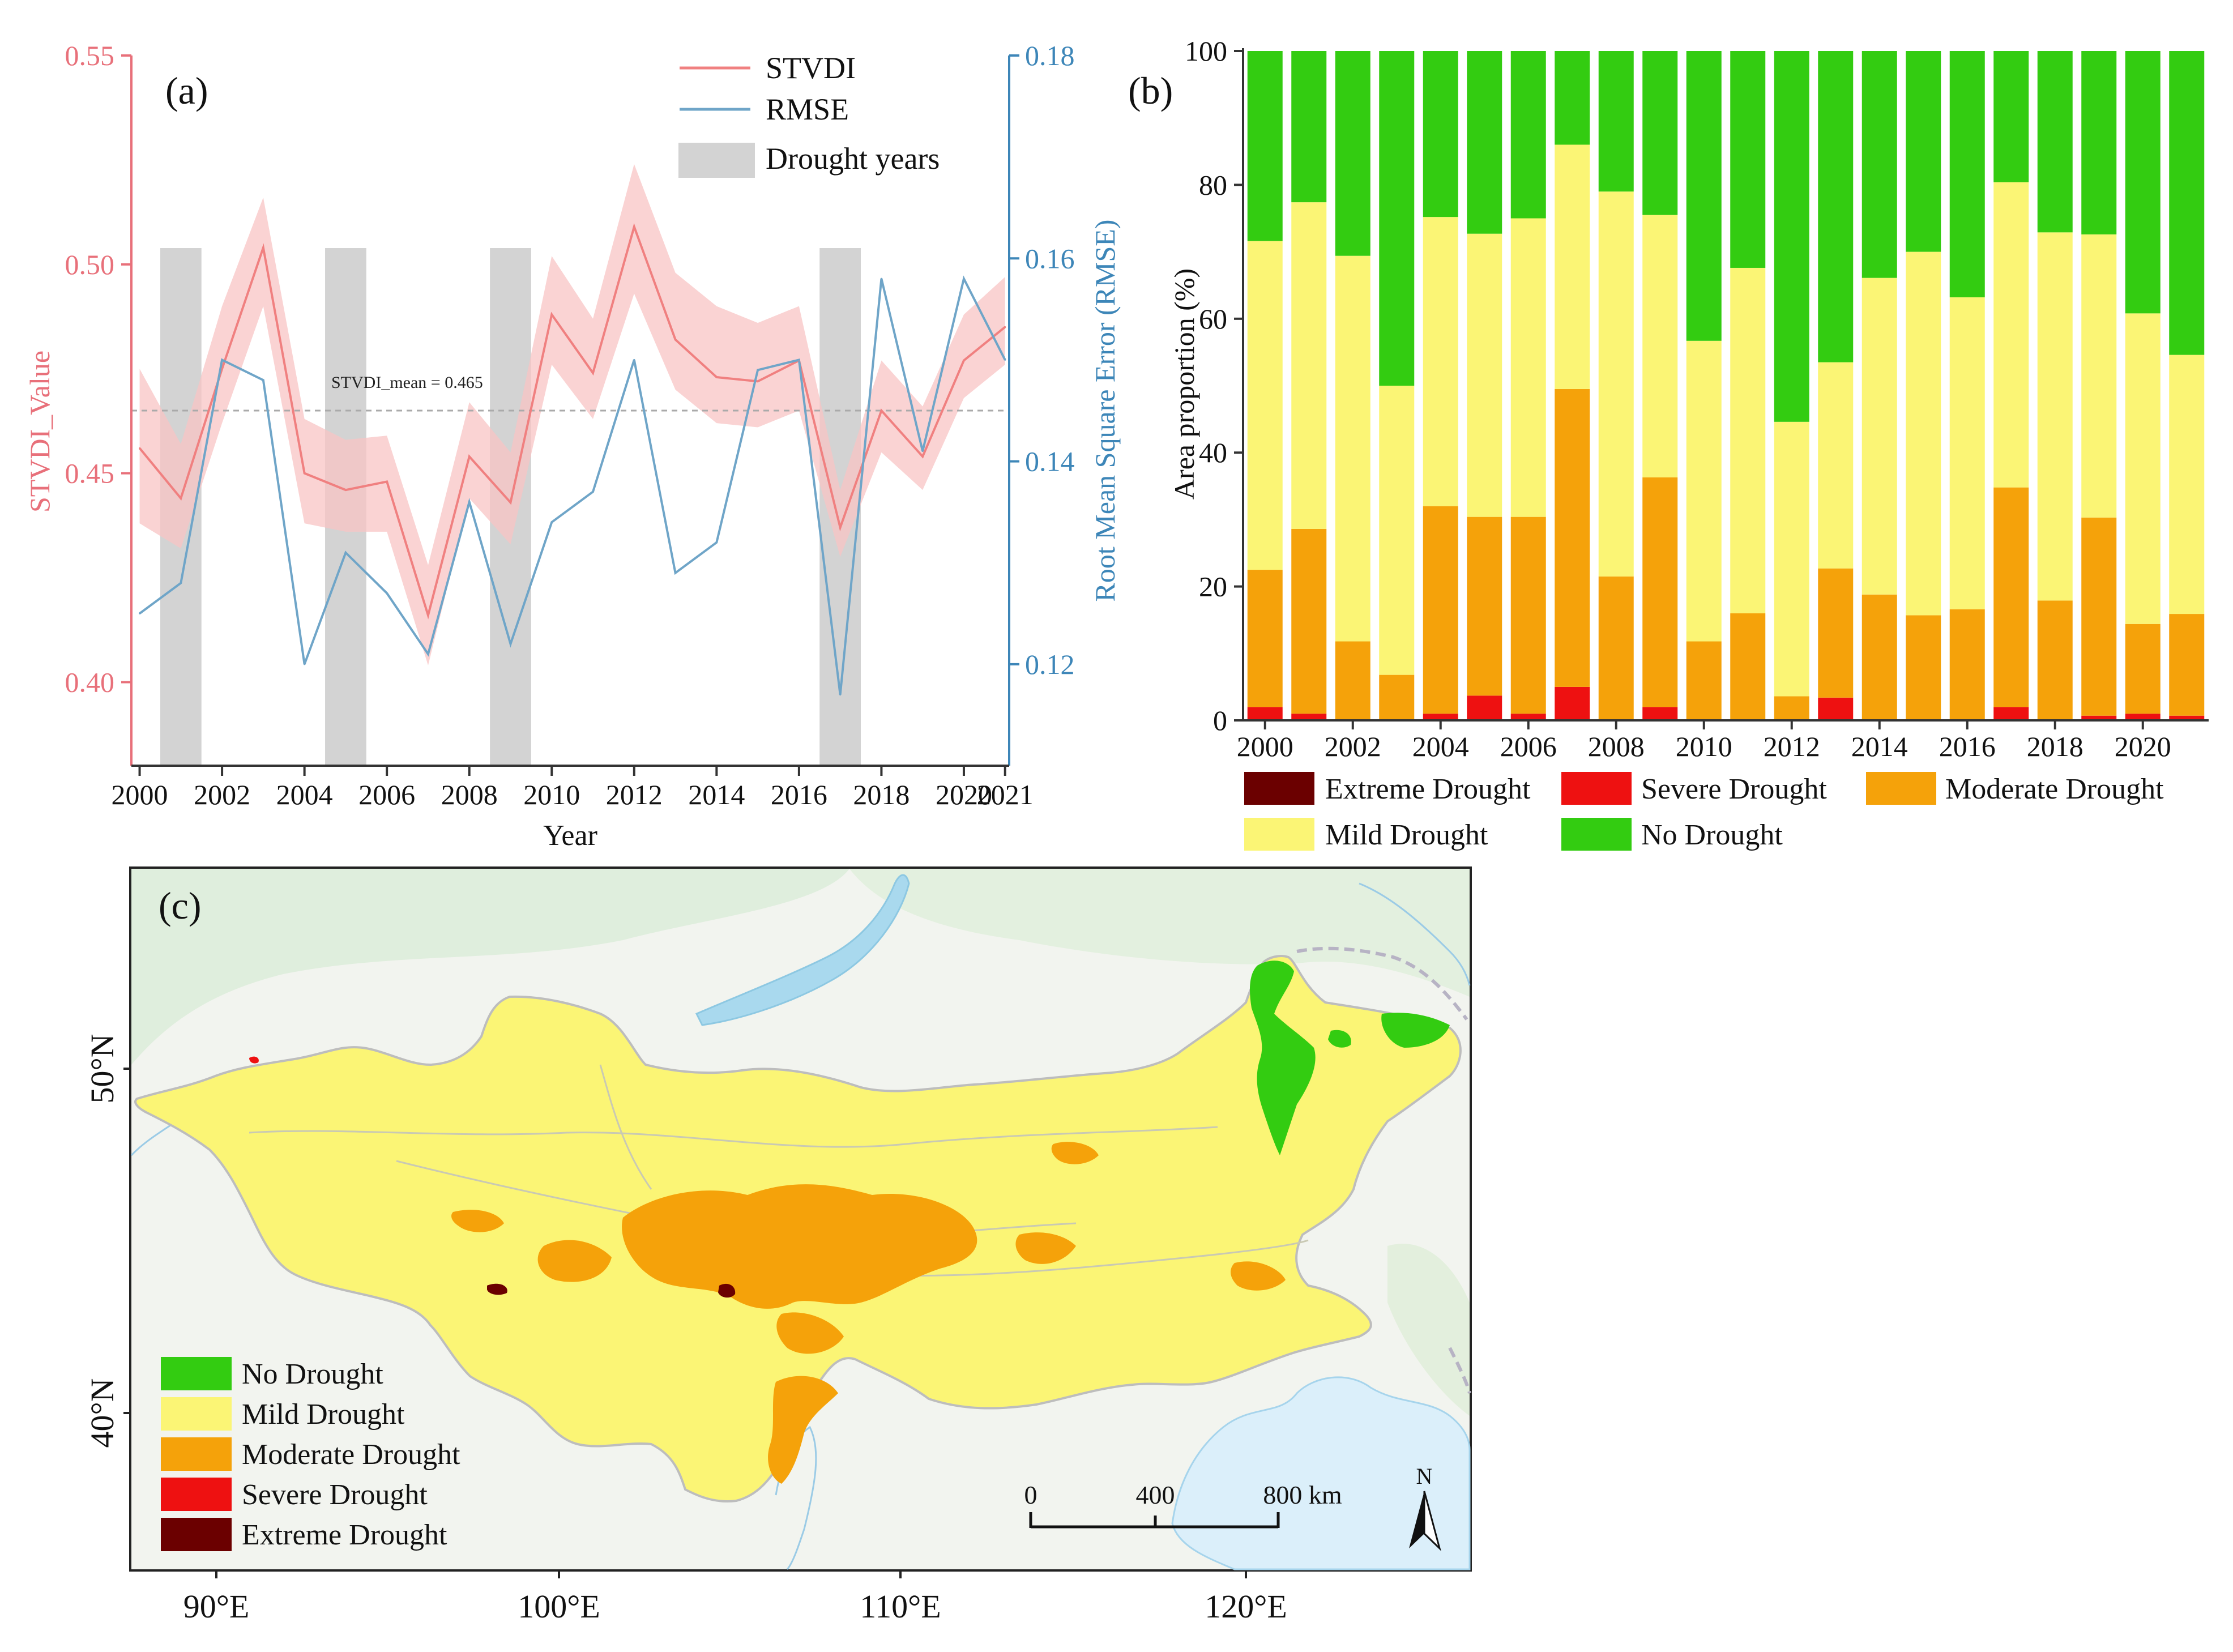 The width and height of the screenshot is (2233, 1652). What do you see at coordinates (1213, 184) in the screenshot?
I see `y-tick-label: 80` at bounding box center [1213, 184].